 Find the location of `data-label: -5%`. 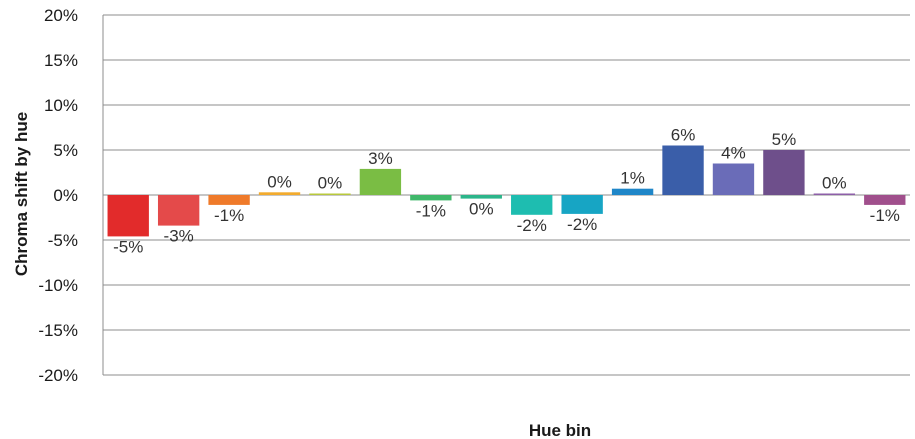

data-label: -5% is located at coordinates (128, 246).